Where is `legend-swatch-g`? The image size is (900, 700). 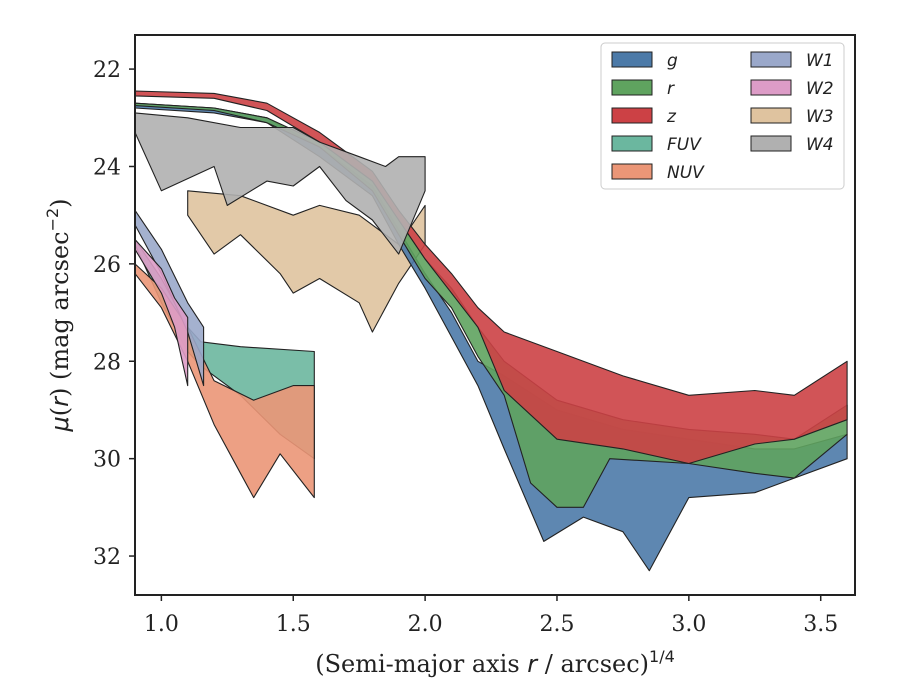
legend-swatch-g is located at coordinates (632, 59).